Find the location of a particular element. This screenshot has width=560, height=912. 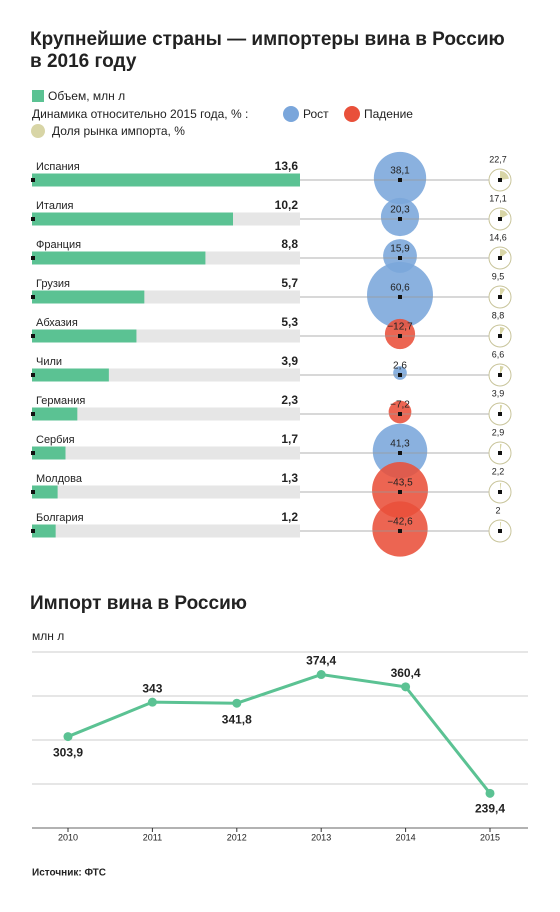

value-label: 374,4 is located at coordinates (321, 661).